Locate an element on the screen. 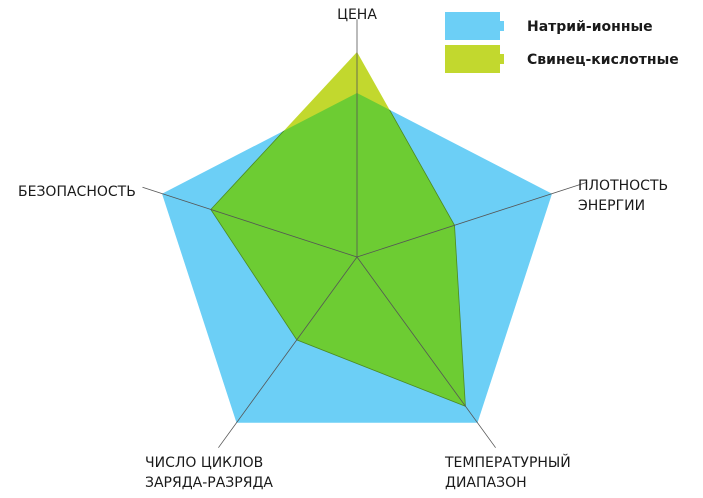  axis-label-1: ЦЕНА is located at coordinates (357, 15).